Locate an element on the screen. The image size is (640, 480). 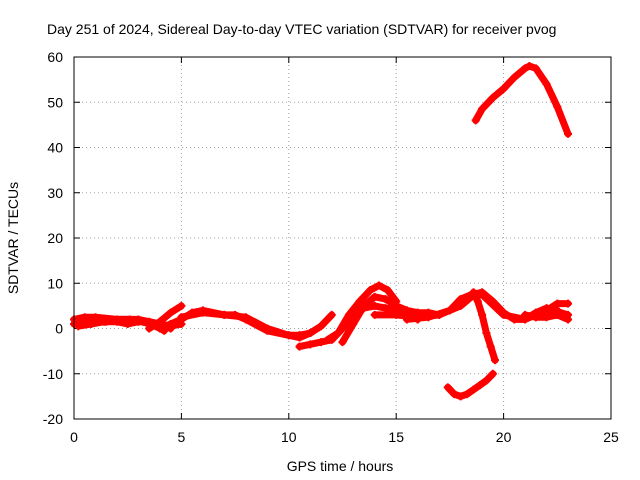
y-tick-label: -20 is located at coordinates (53, 419).